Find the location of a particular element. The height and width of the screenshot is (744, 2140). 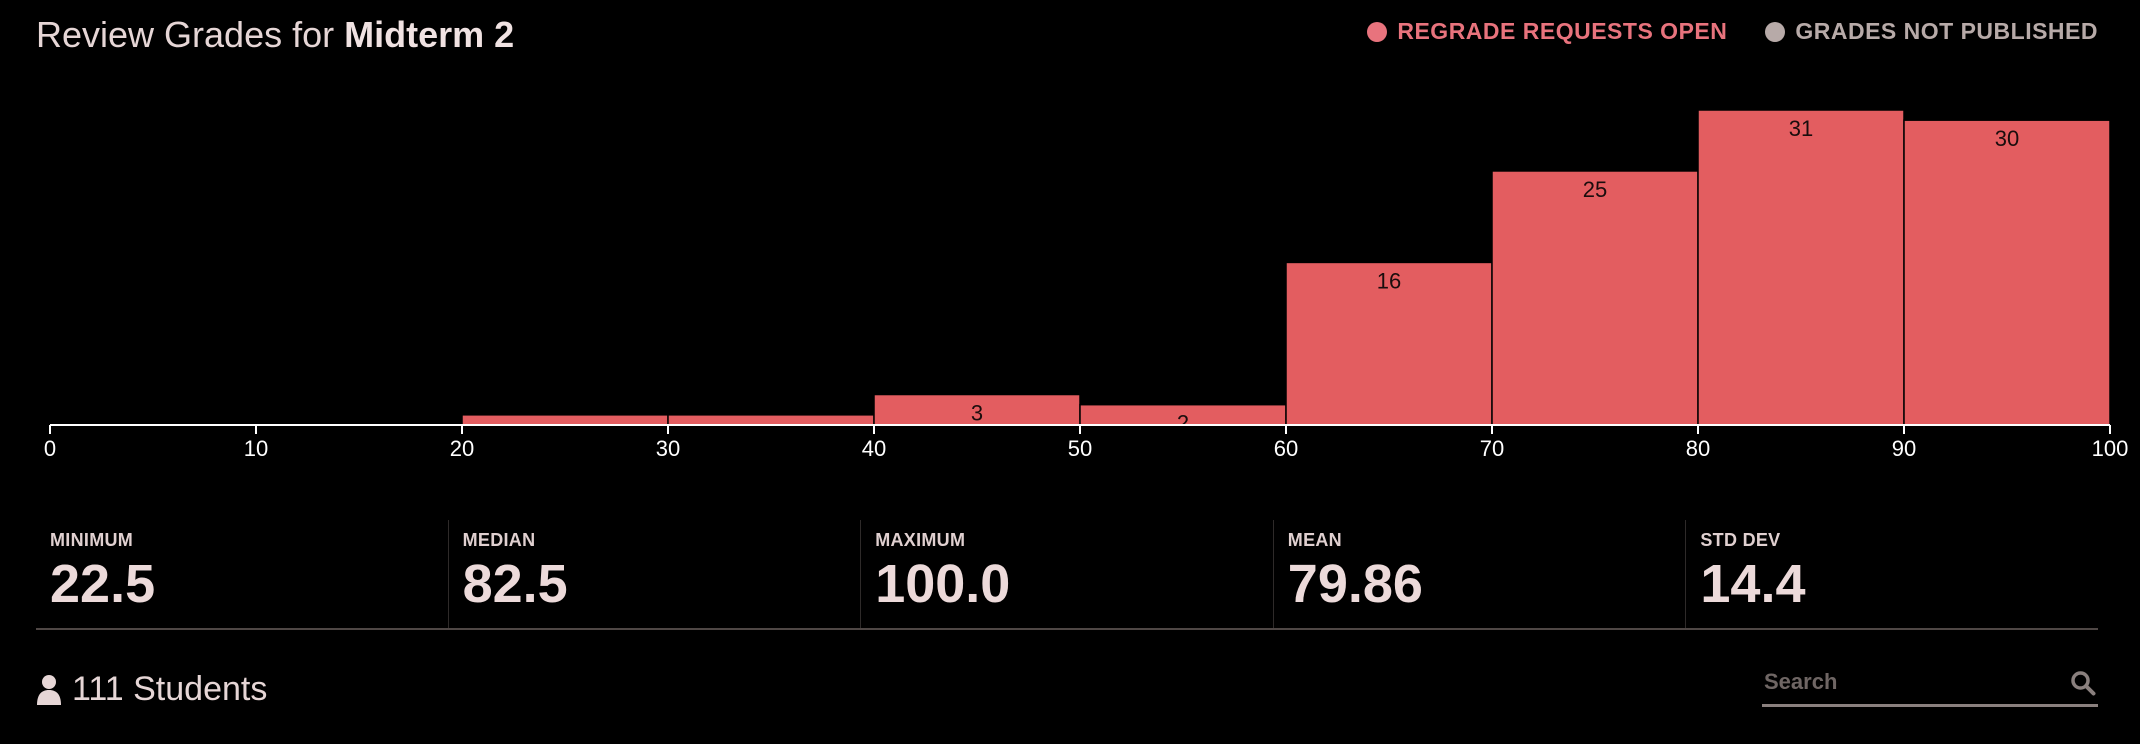

publish-status: GRADES NOT PUBLISHED is located at coordinates (1931, 31).